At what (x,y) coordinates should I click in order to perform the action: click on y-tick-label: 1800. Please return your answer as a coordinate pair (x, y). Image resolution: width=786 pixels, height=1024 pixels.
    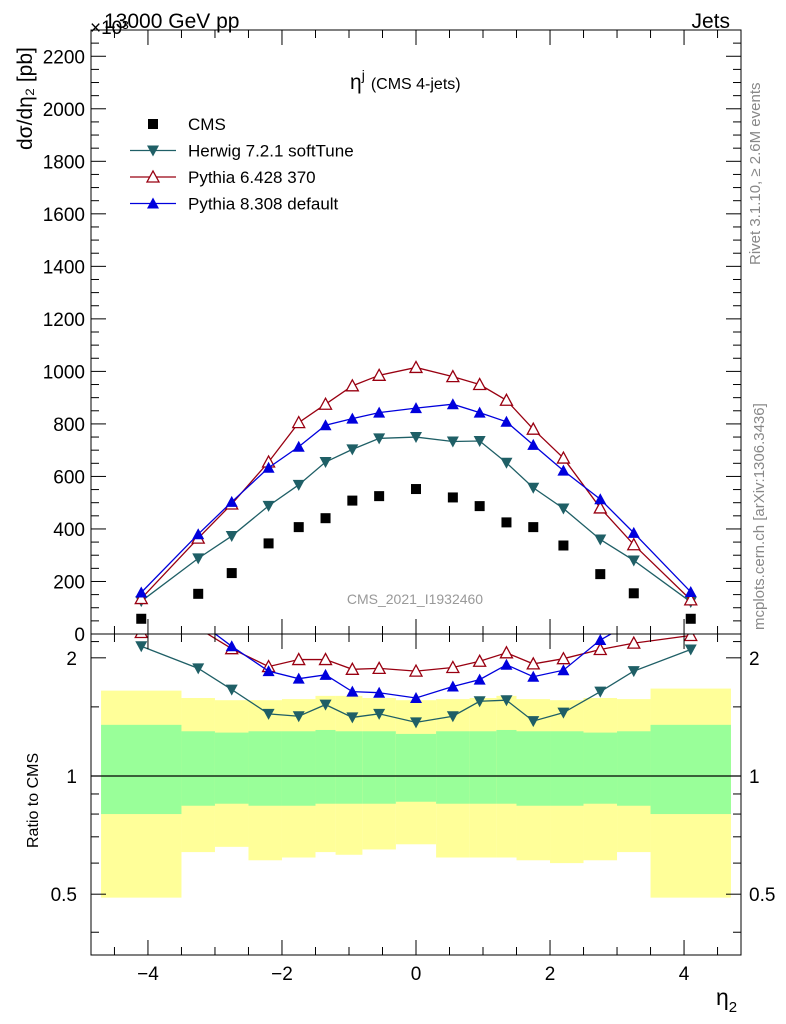
    Looking at the image, I should click on (64, 162).